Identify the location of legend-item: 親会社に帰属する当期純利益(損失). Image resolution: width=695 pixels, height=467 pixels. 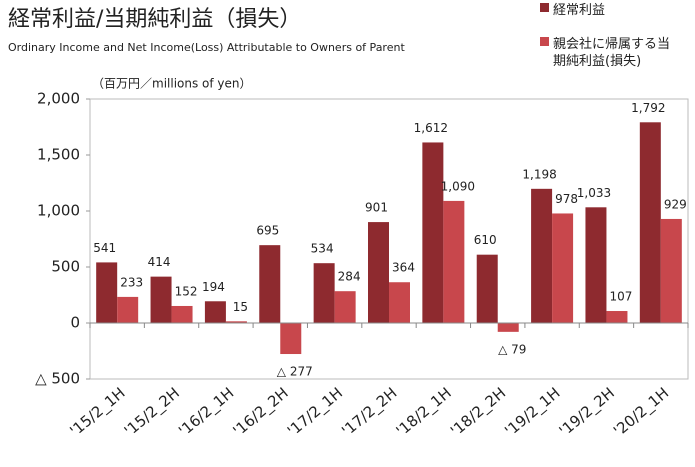
(605, 53).